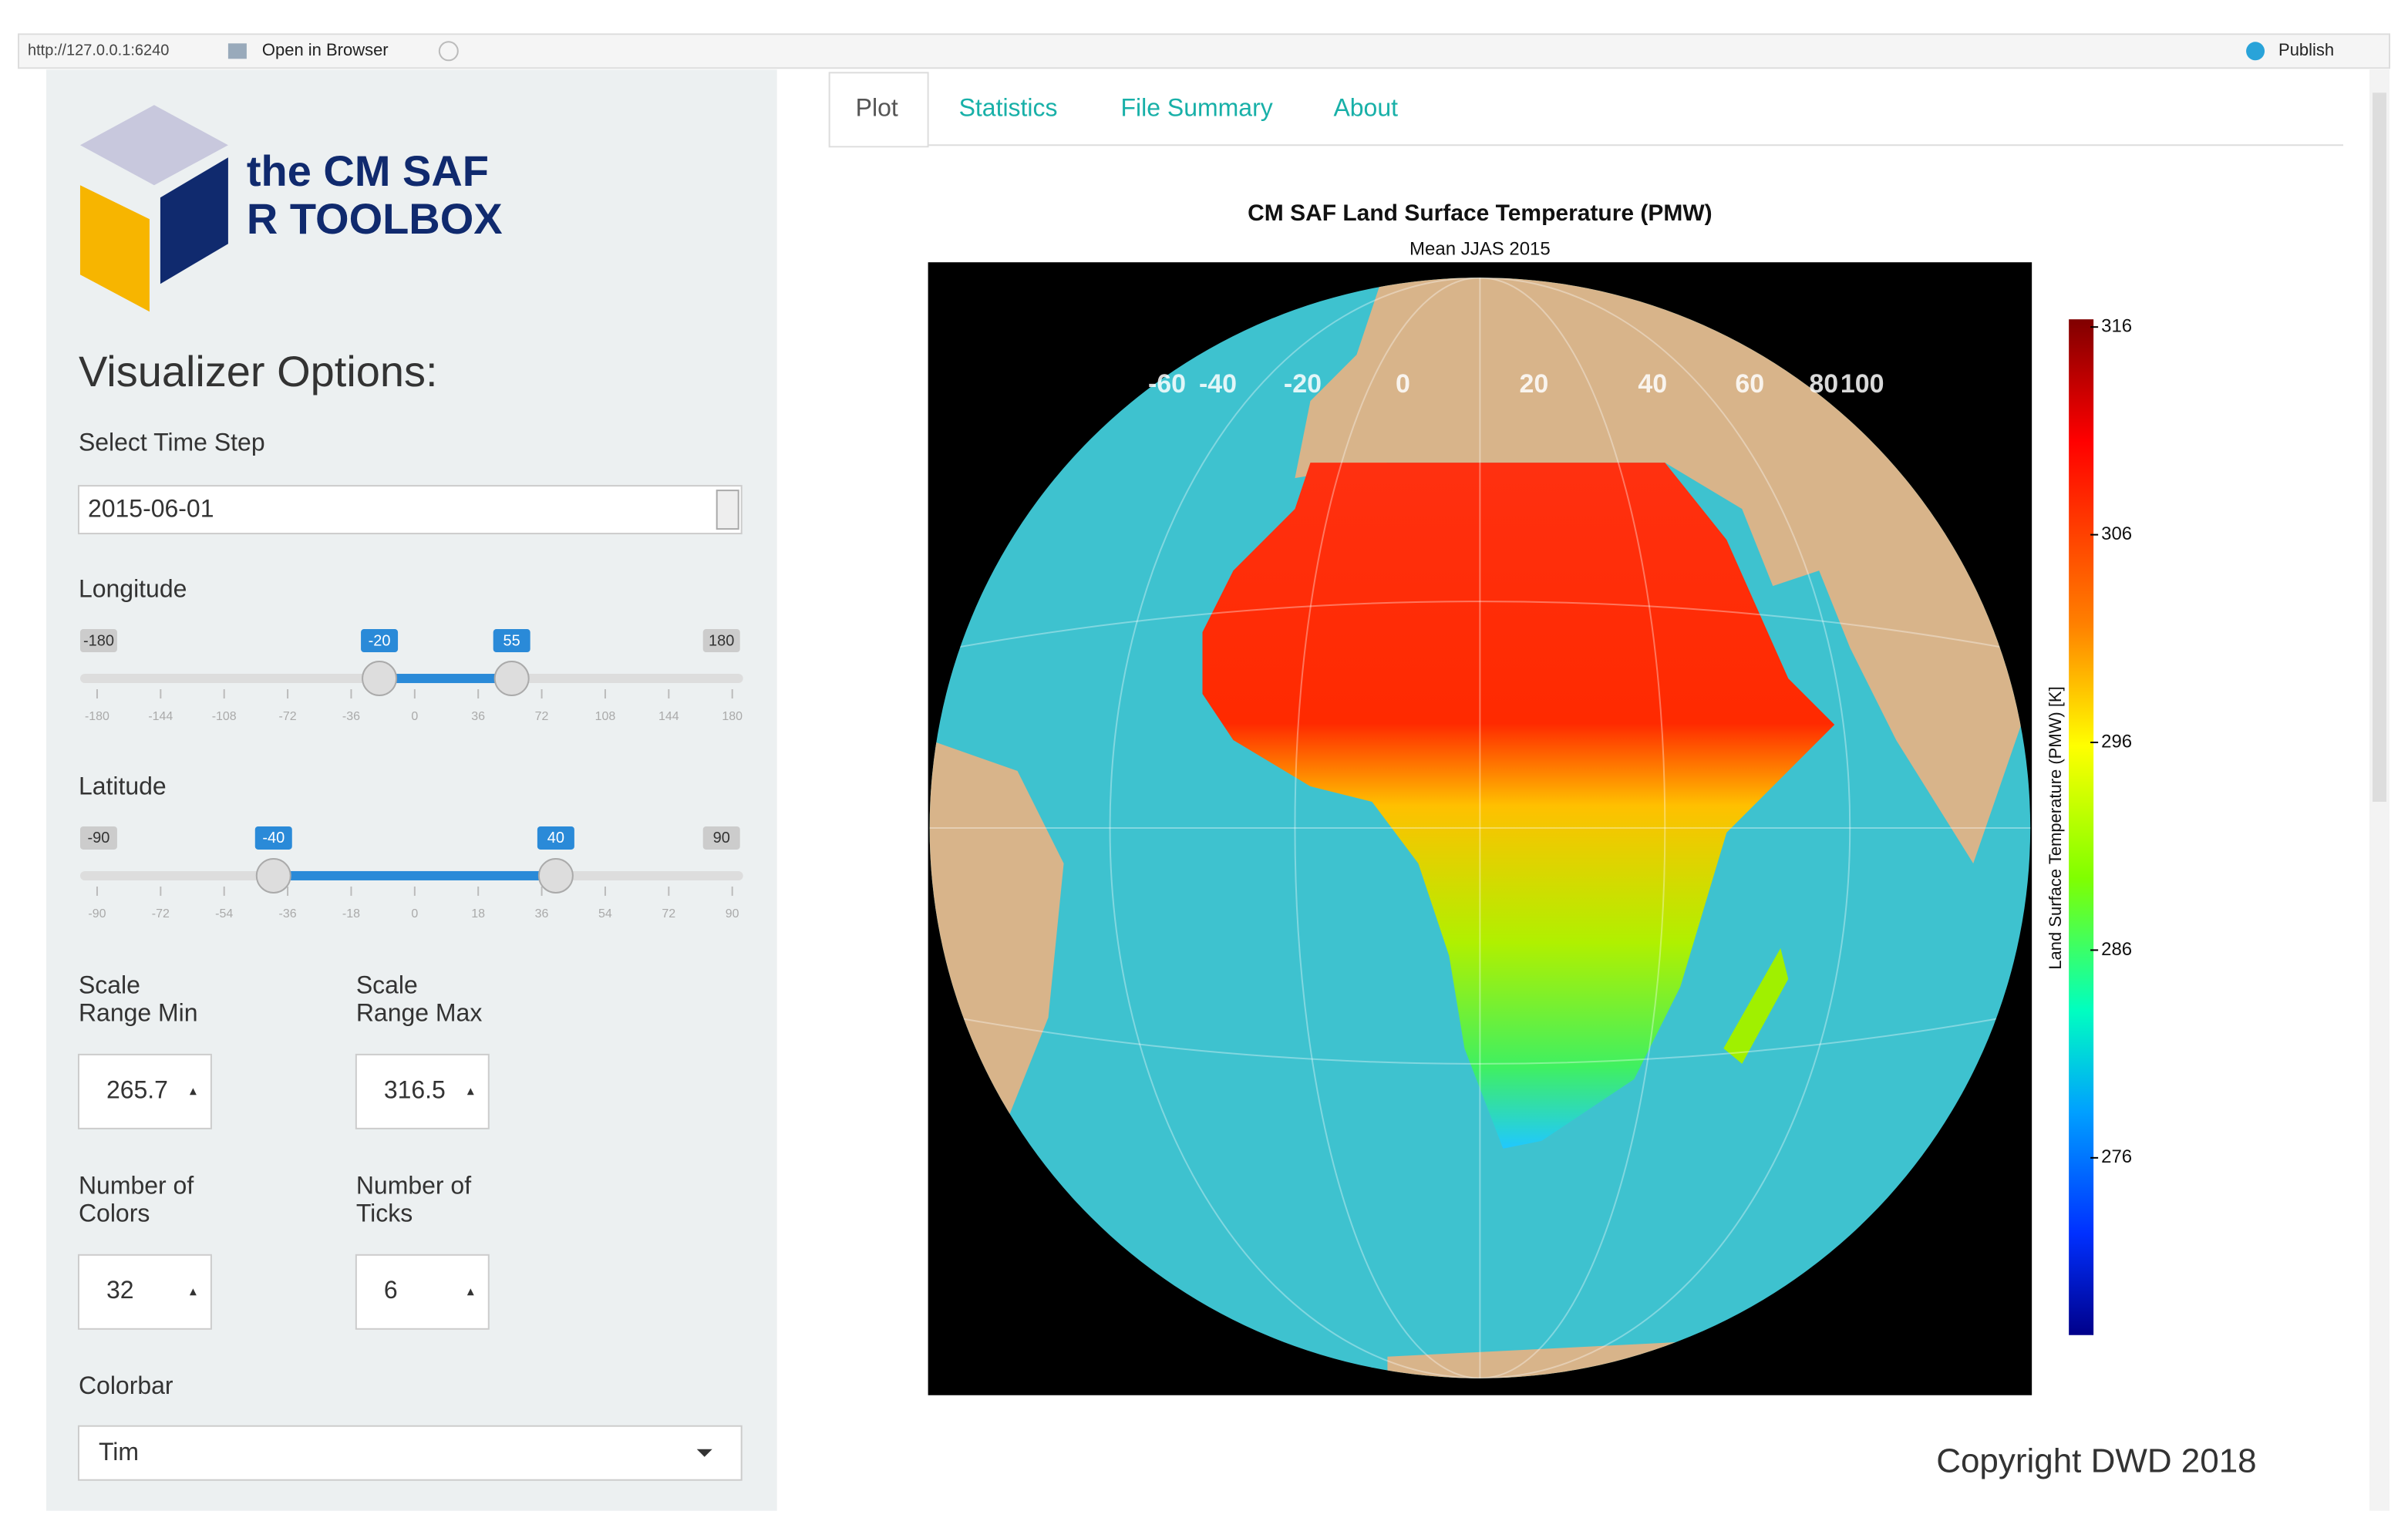 The height and width of the screenshot is (1528, 2408). What do you see at coordinates (668, 716) in the screenshot?
I see `slider-tick-label: 144` at bounding box center [668, 716].